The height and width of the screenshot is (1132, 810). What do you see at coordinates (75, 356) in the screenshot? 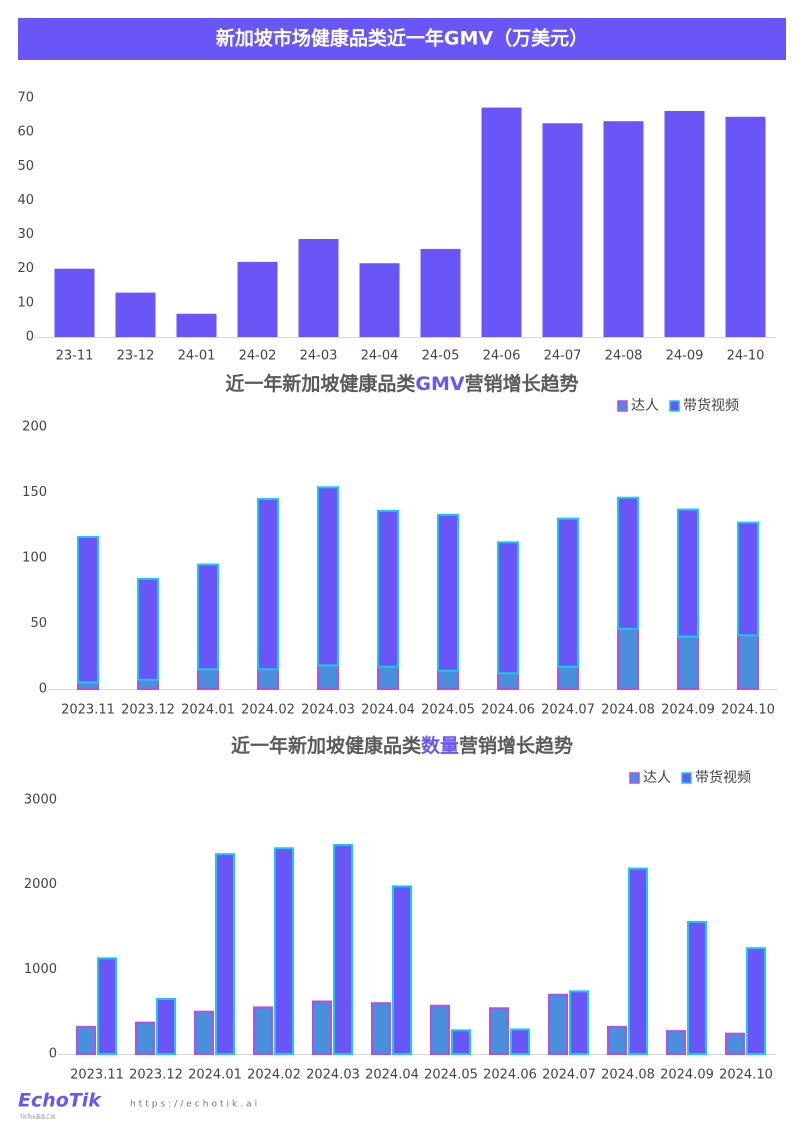
I see `x-tick-label: 23-11` at bounding box center [75, 356].